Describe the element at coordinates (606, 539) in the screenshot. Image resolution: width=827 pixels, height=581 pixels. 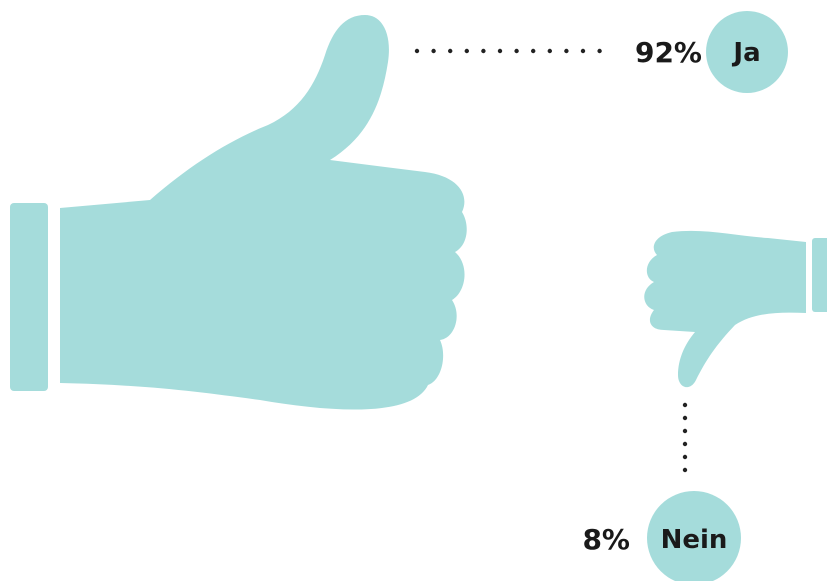
I see `value-label-nein: 8%` at that location.